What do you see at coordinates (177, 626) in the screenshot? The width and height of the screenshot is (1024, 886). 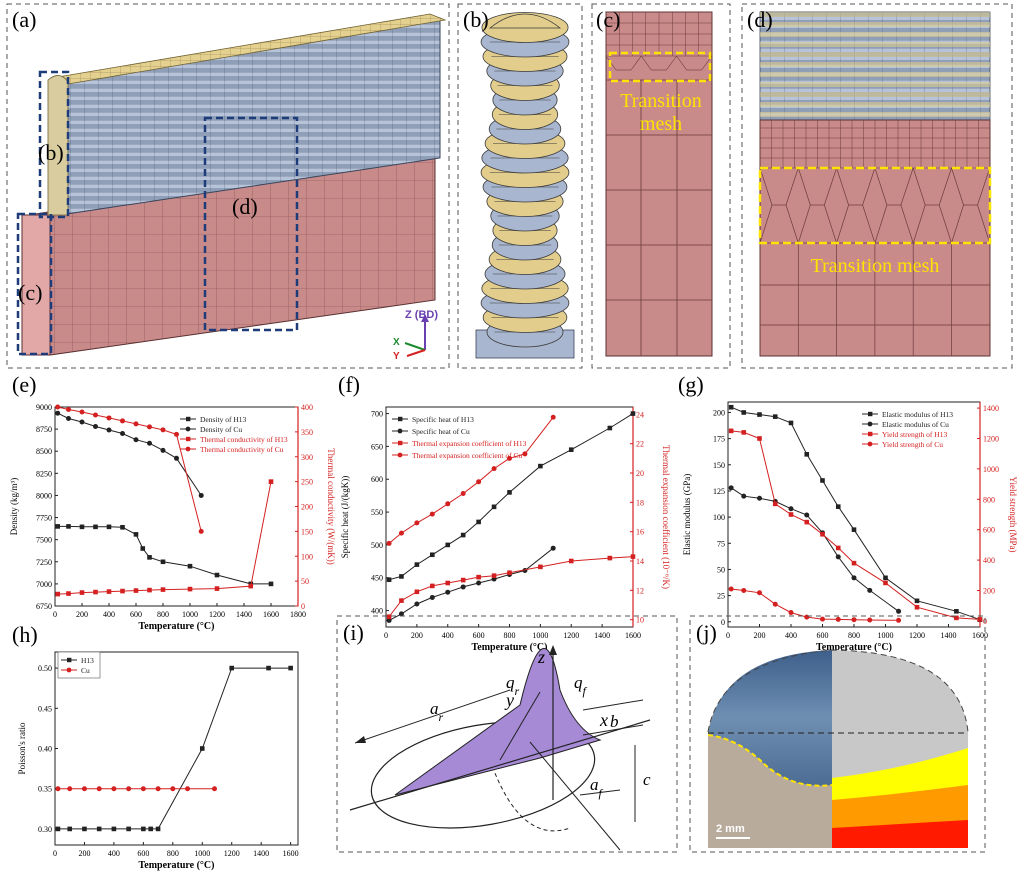 I see `x-axis-label: Temperature (°C)` at bounding box center [177, 626].